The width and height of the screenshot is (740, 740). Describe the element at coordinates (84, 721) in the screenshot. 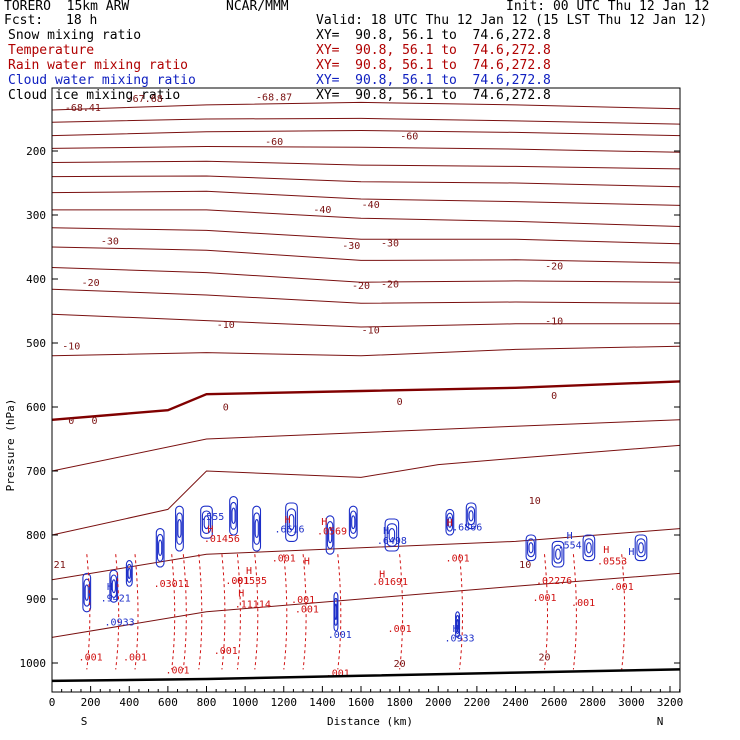

I see `endpoint-left: S` at that location.